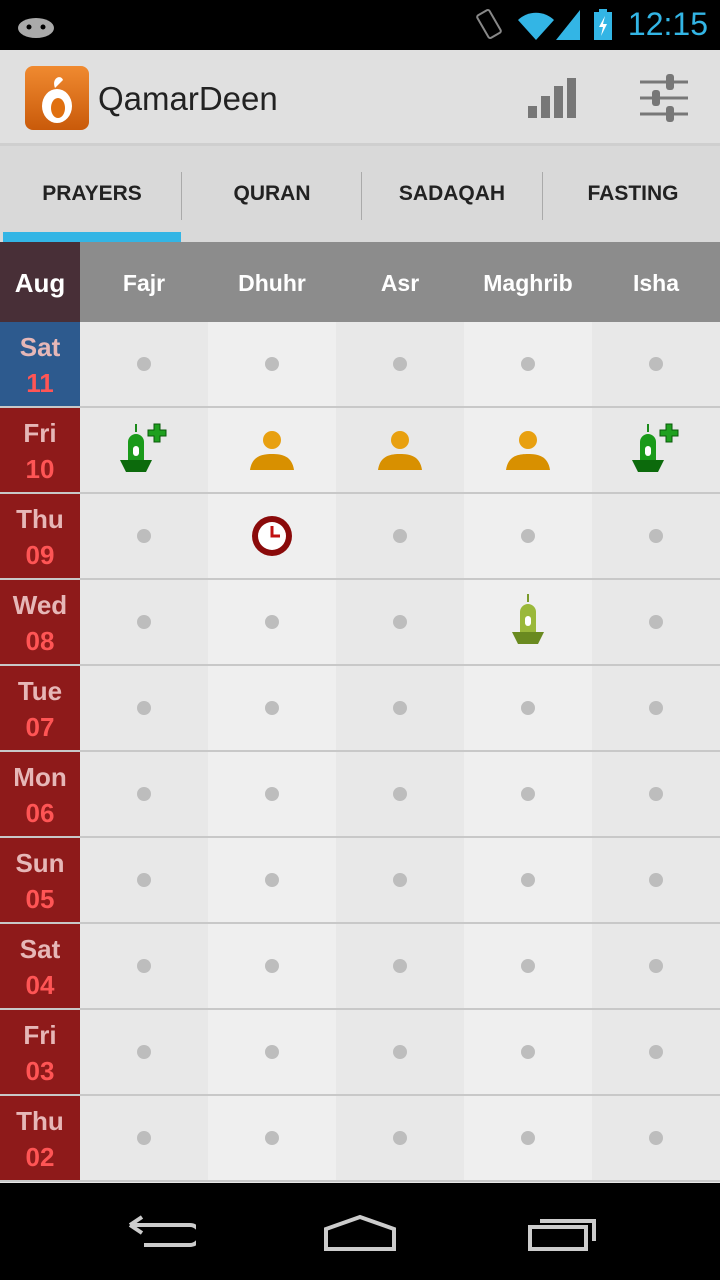 This screenshot has height=1280, width=720. What do you see at coordinates (552, 98) in the screenshot?
I see `stats-icon` at bounding box center [552, 98].